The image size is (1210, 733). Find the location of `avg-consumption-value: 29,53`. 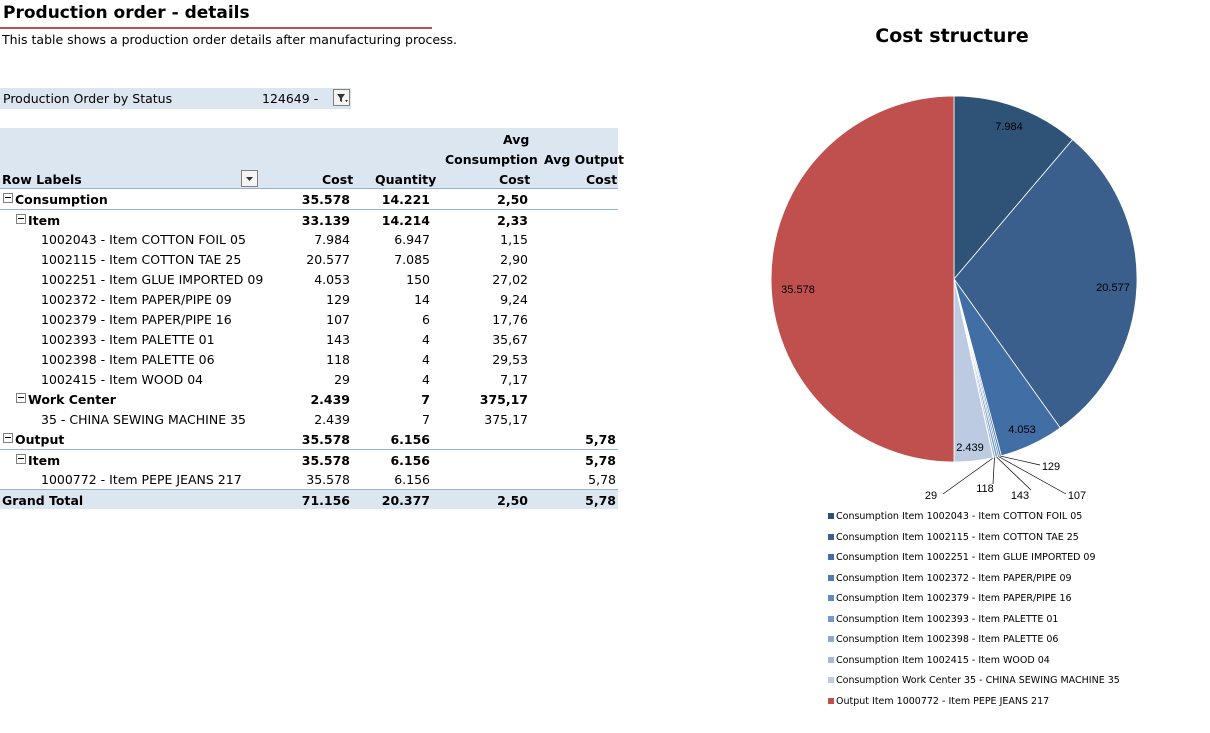

avg-consumption-value: 29,53 is located at coordinates (510, 359).